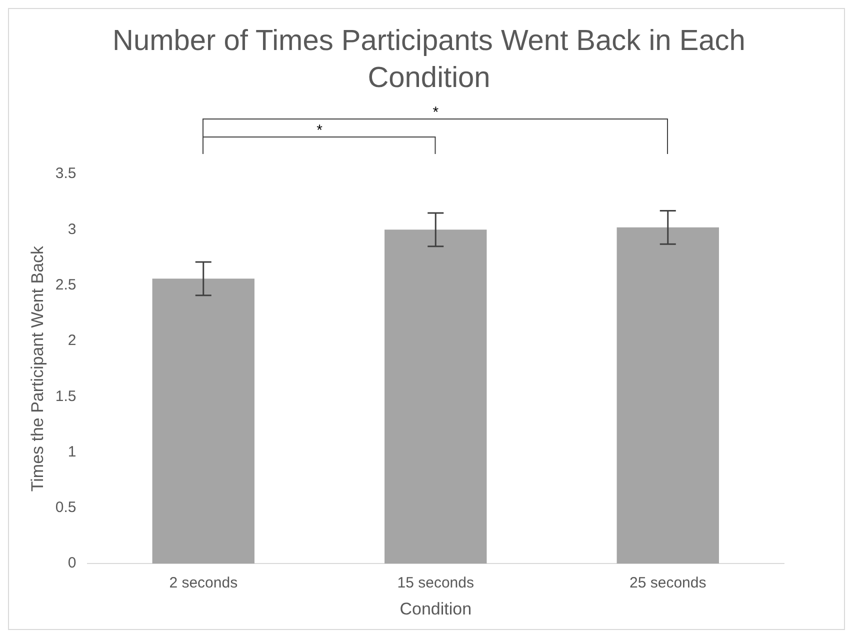 The width and height of the screenshot is (857, 640). What do you see at coordinates (37, 368) in the screenshot?
I see `y-axis-title: Times the Participant Went Back` at bounding box center [37, 368].